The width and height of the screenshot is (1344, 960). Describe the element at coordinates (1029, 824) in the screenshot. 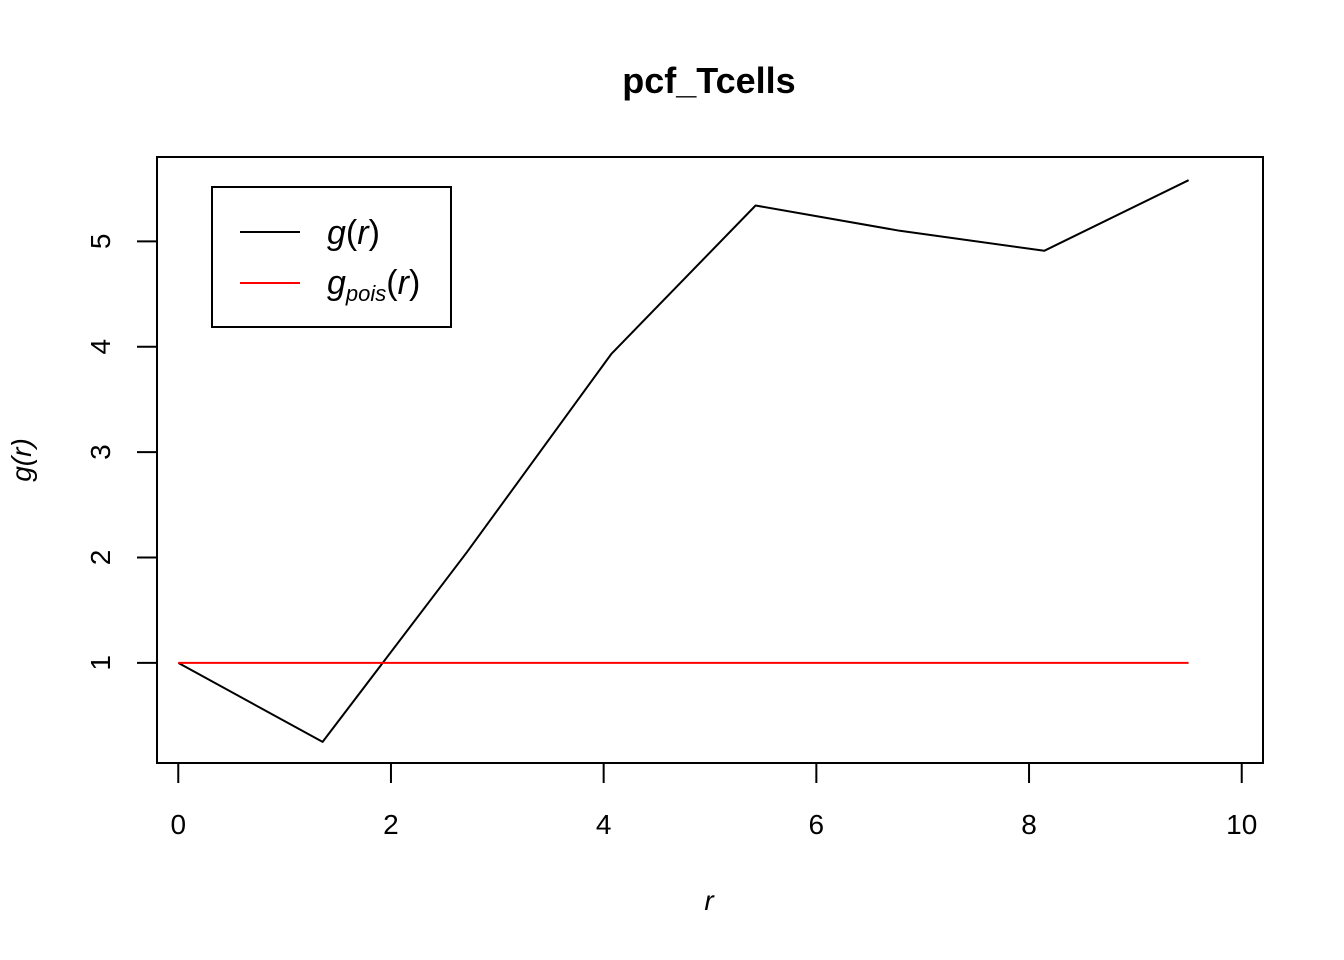

I see `x-tick-label: 8` at that location.